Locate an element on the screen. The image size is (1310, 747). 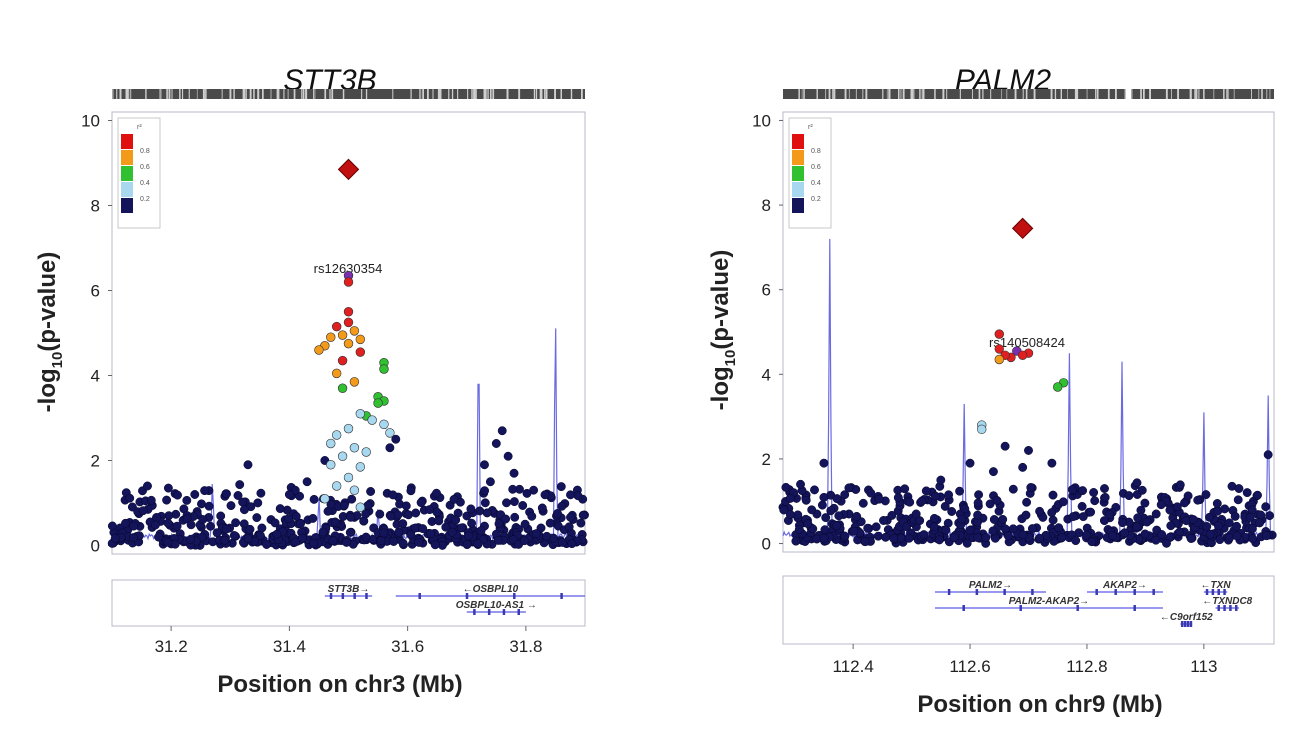
stt3b-gene-label: OSBPL10-AS1 → is located at coordinates (496, 605).